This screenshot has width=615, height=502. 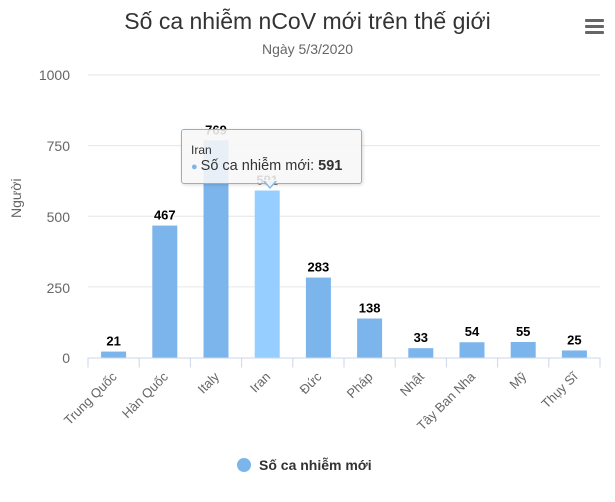 I want to click on bar-nhật, so click(x=421, y=353).